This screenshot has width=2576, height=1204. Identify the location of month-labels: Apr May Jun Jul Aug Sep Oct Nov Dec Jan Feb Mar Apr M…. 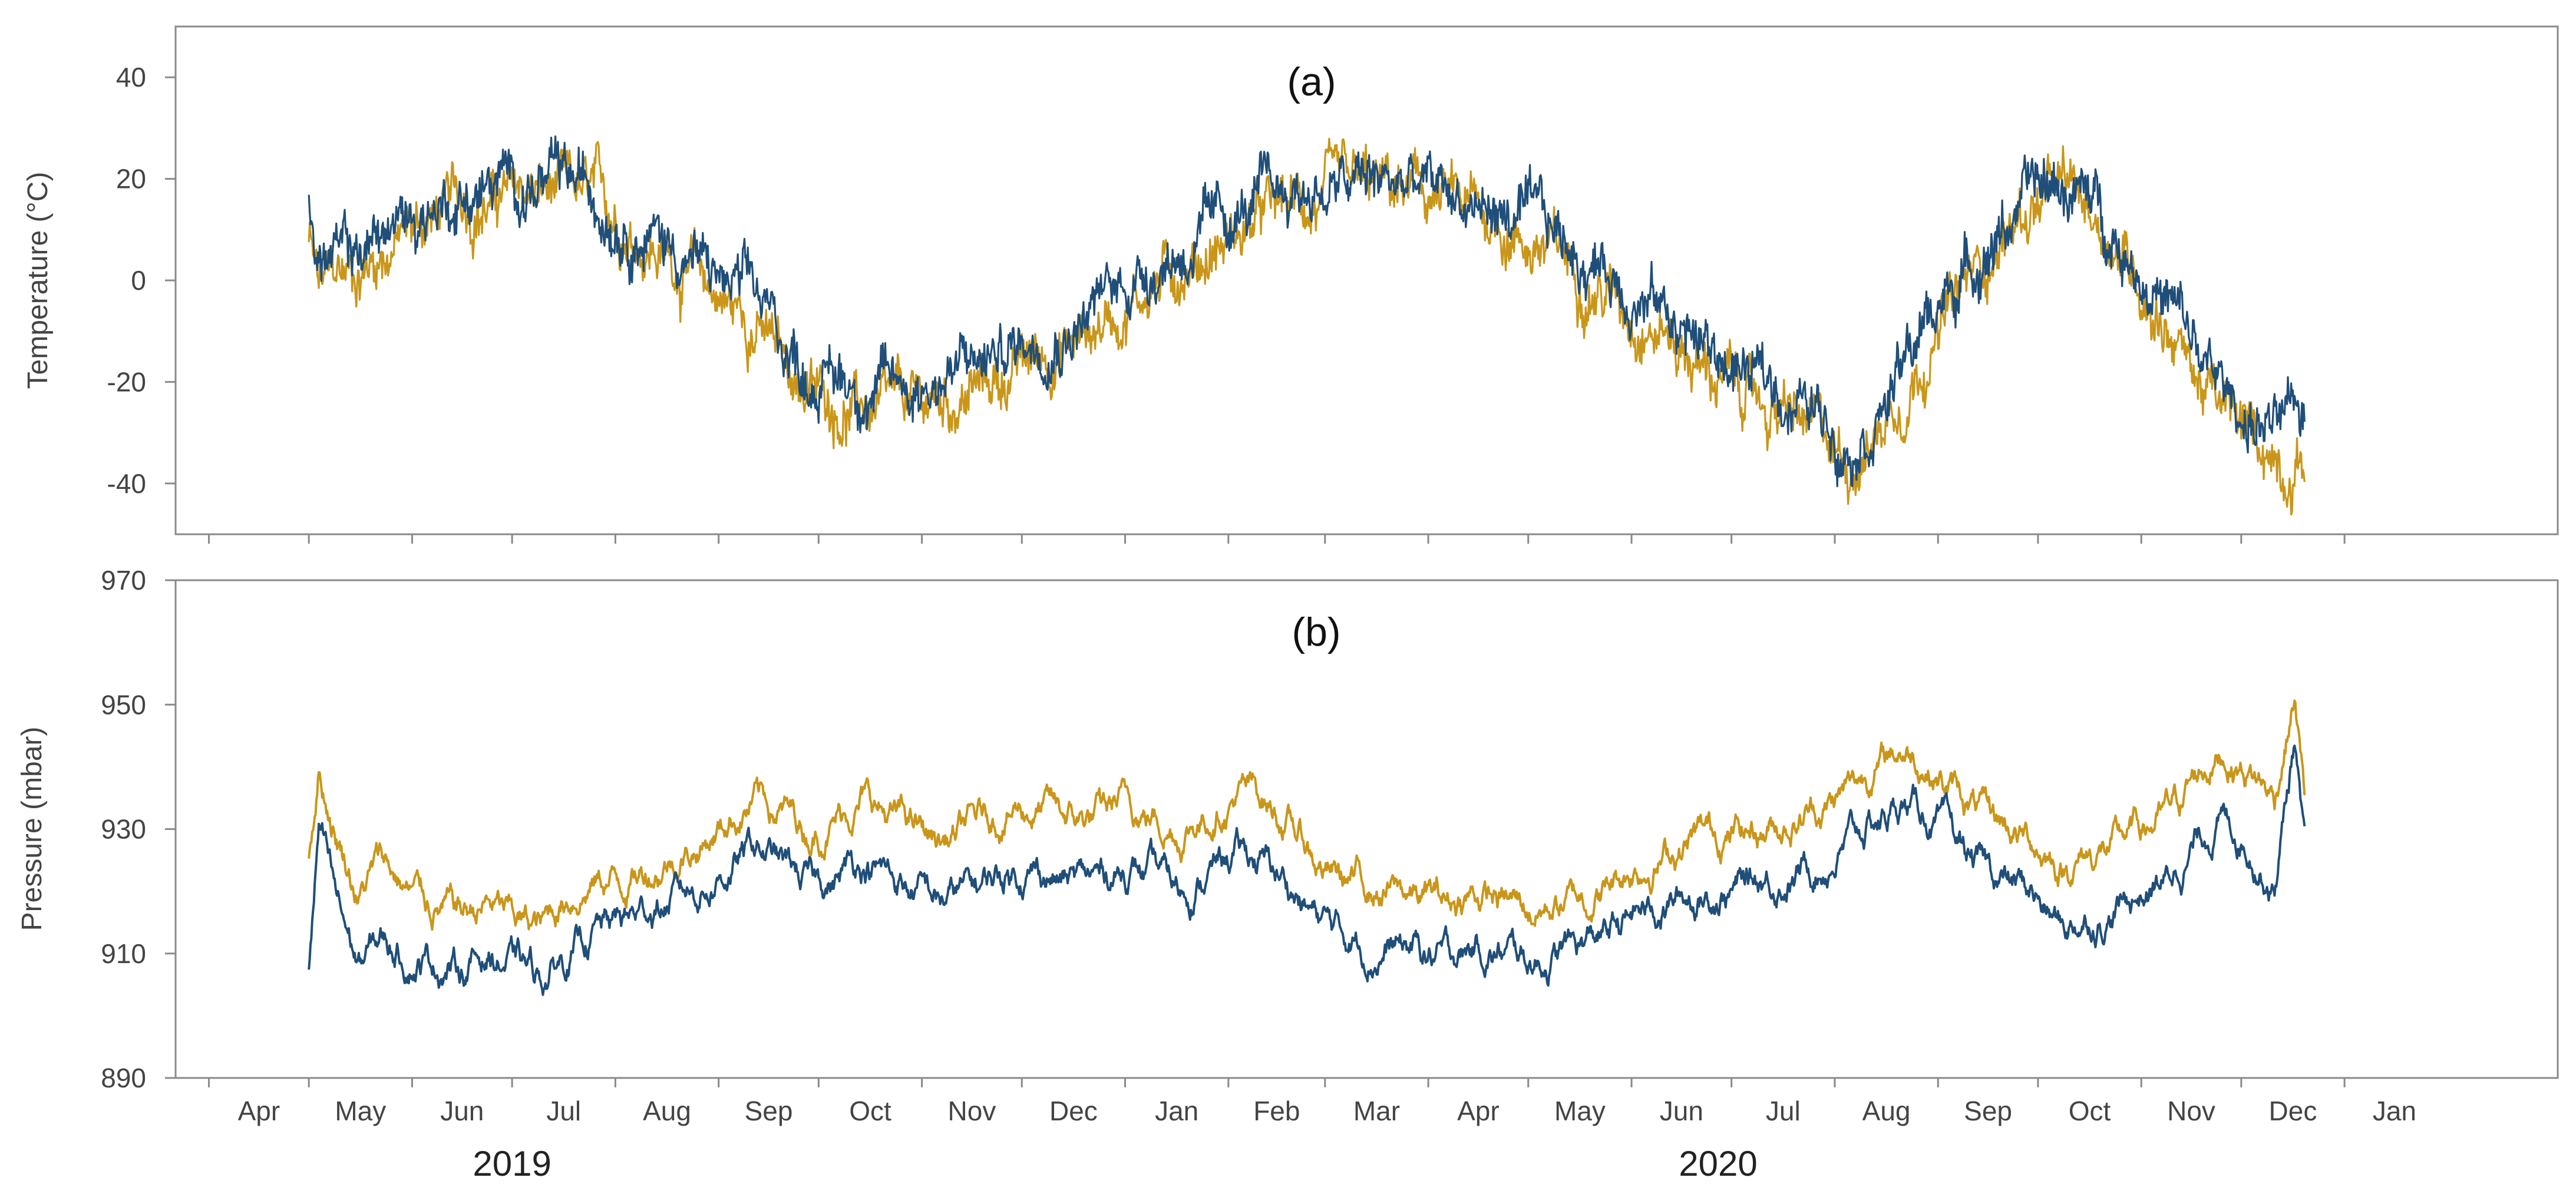
(1327, 1111).